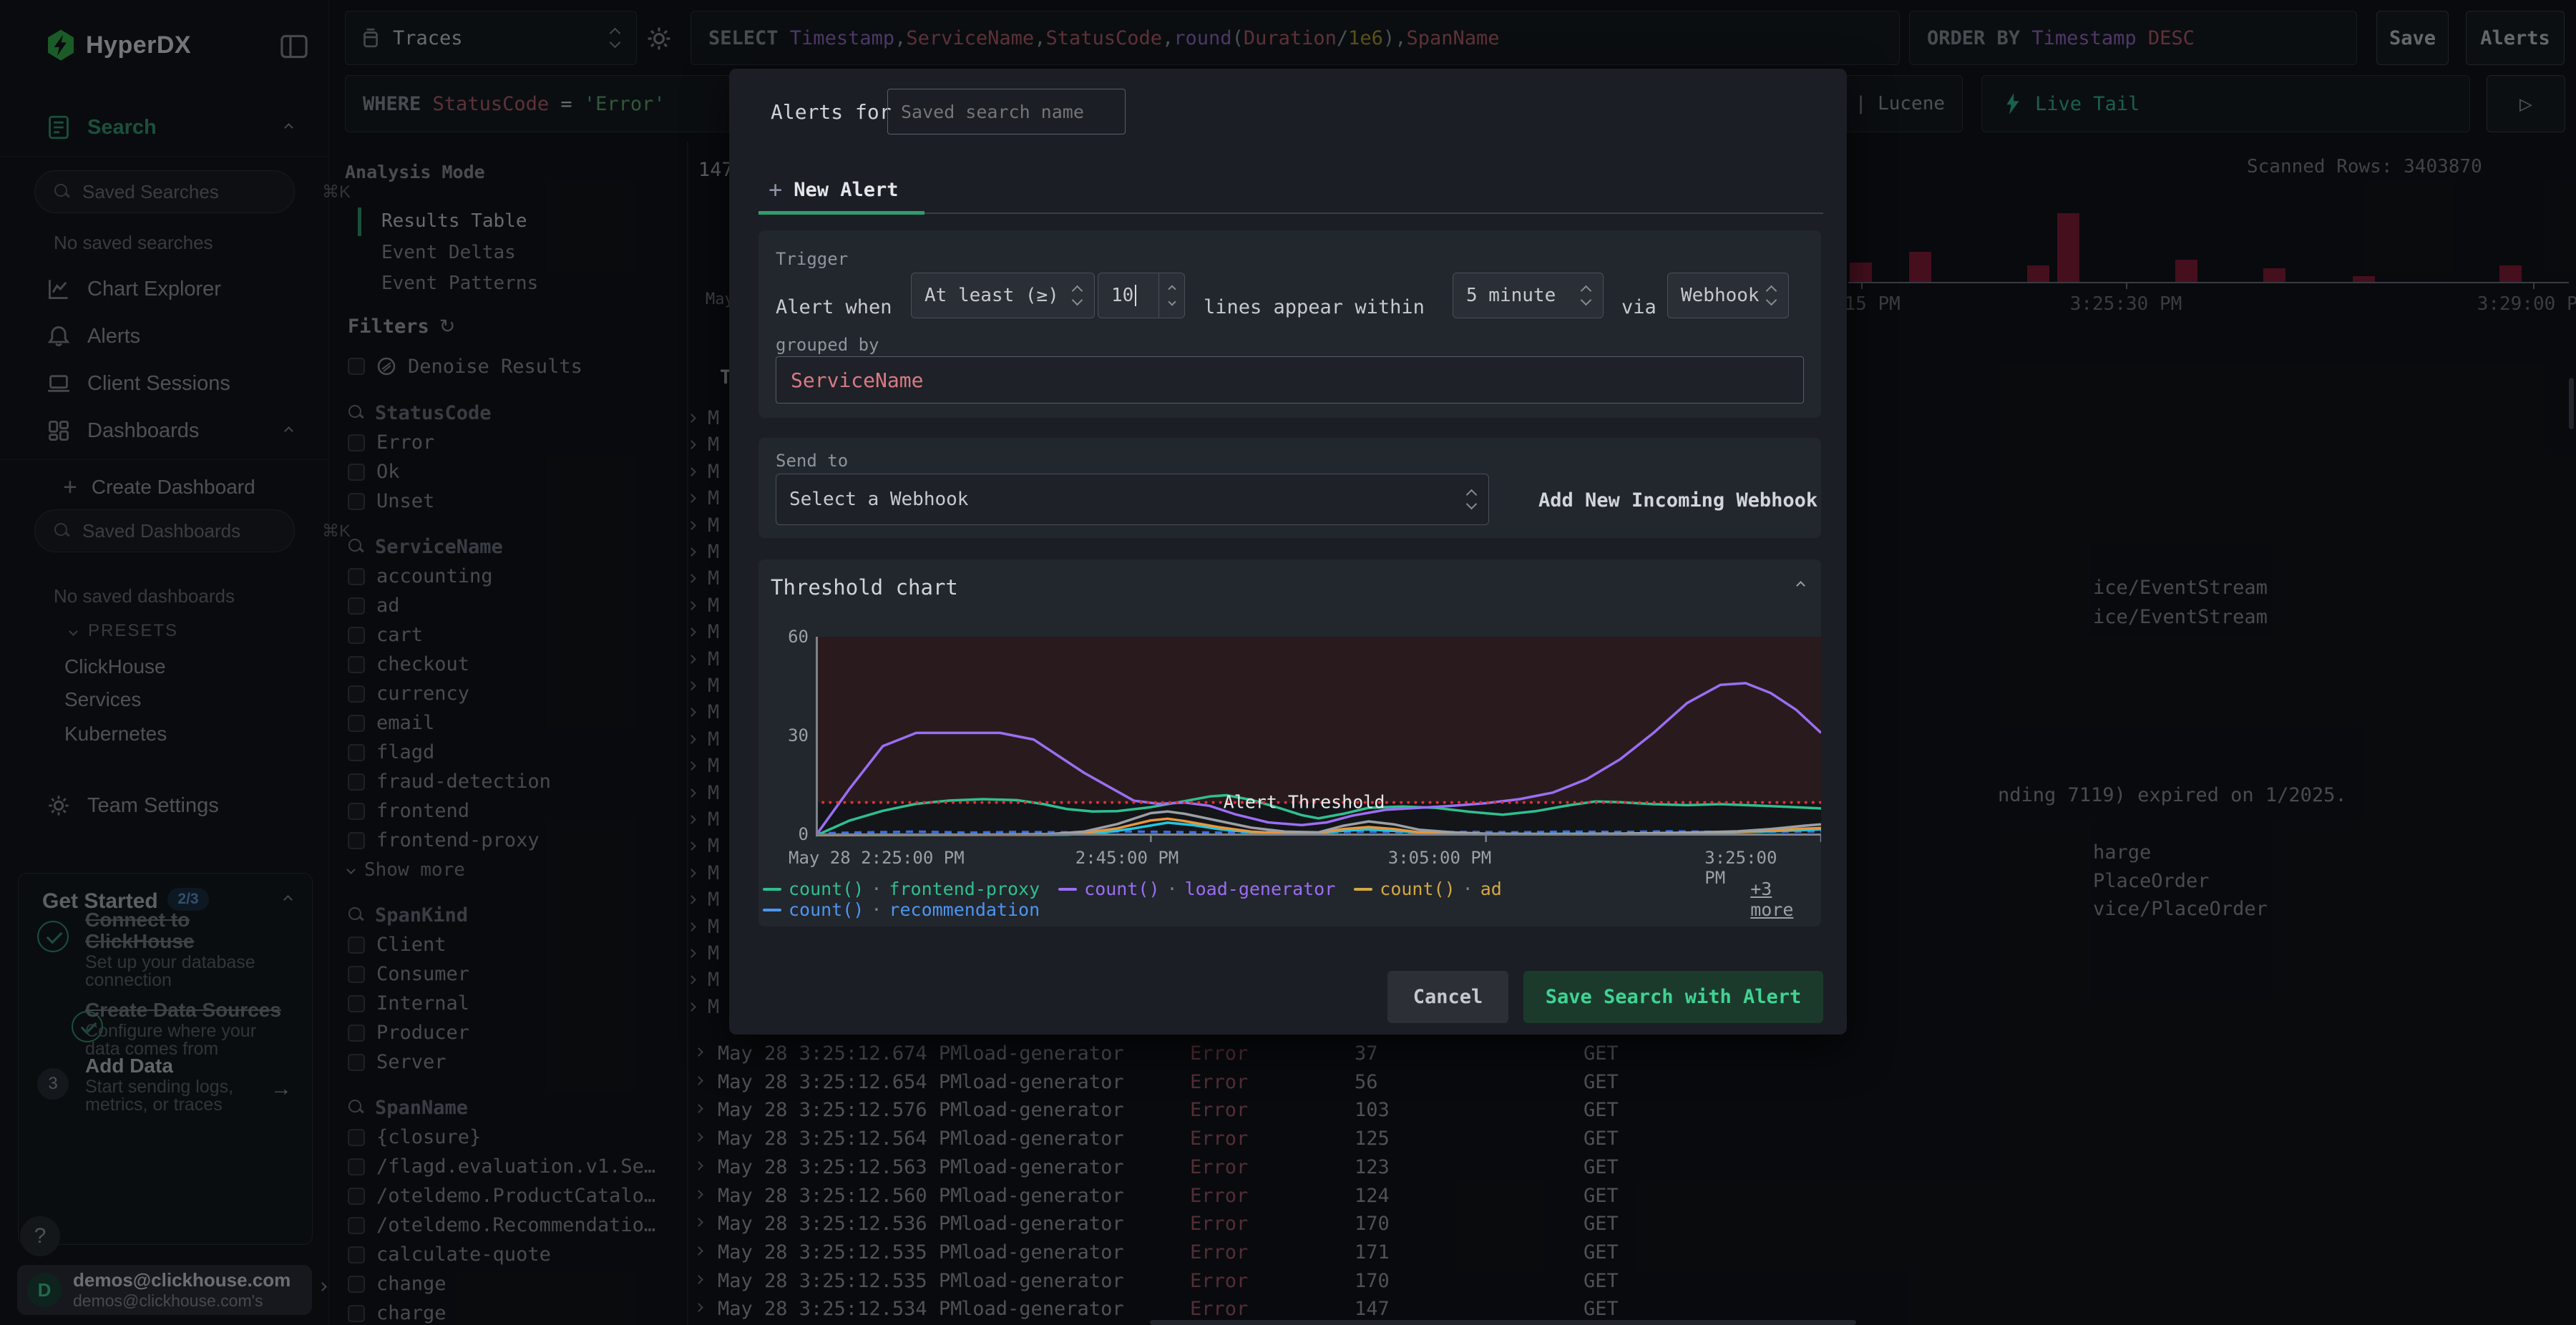 This screenshot has height=1325, width=2576. What do you see at coordinates (1491, 889) in the screenshot?
I see `legend-series-name: ad` at bounding box center [1491, 889].